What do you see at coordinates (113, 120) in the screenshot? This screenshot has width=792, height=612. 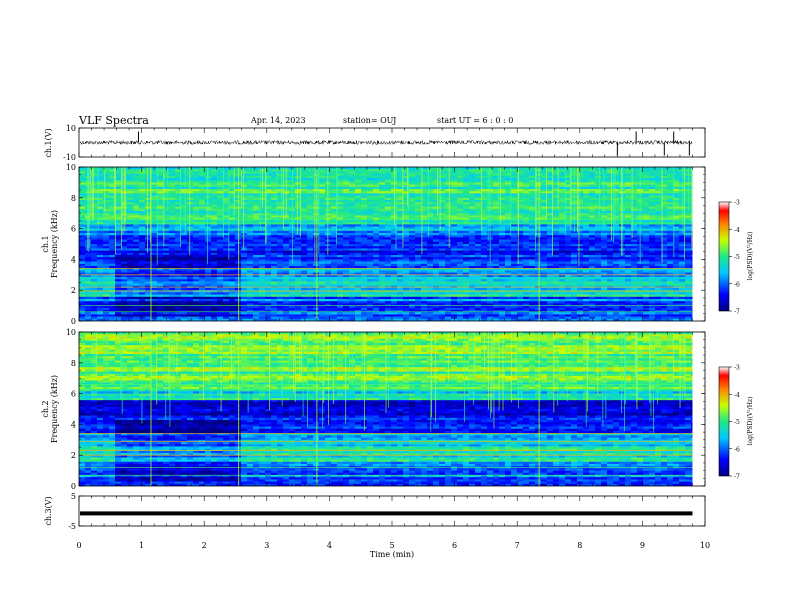 I see `figure-title: VLF Spectra` at bounding box center [113, 120].